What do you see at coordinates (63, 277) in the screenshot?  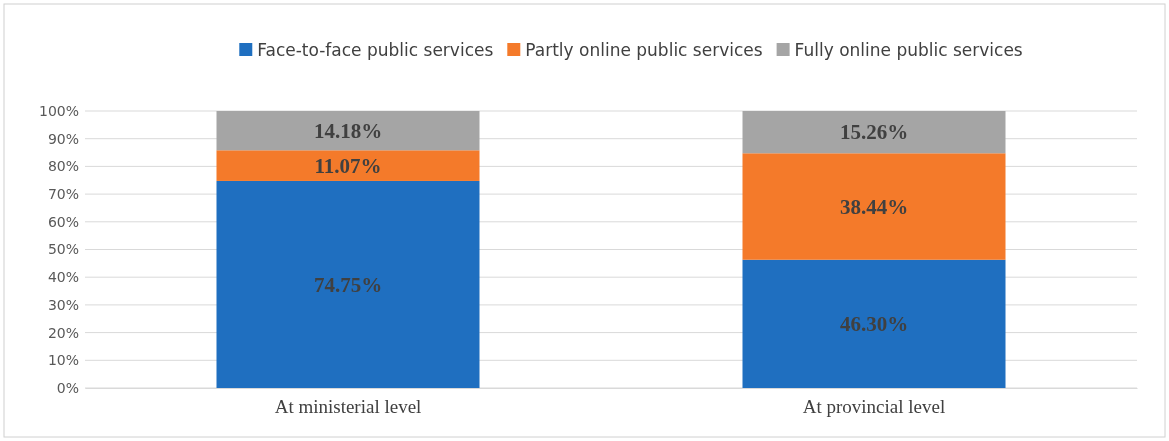 I see `y-tick-label: 40%` at bounding box center [63, 277].